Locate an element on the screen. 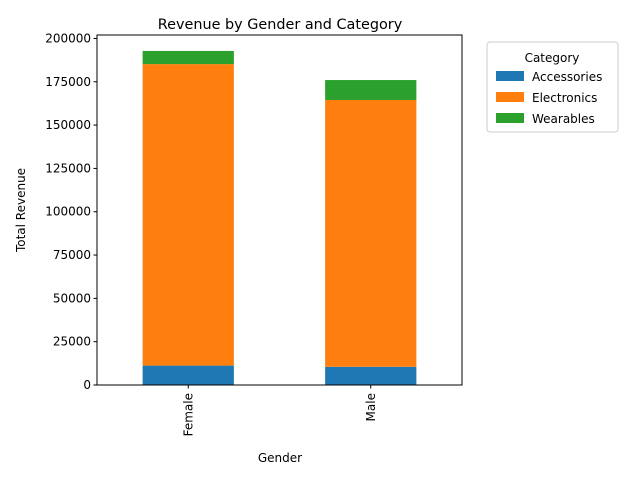 The width and height of the screenshot is (640, 480). bar-electronics-male is located at coordinates (370, 233).